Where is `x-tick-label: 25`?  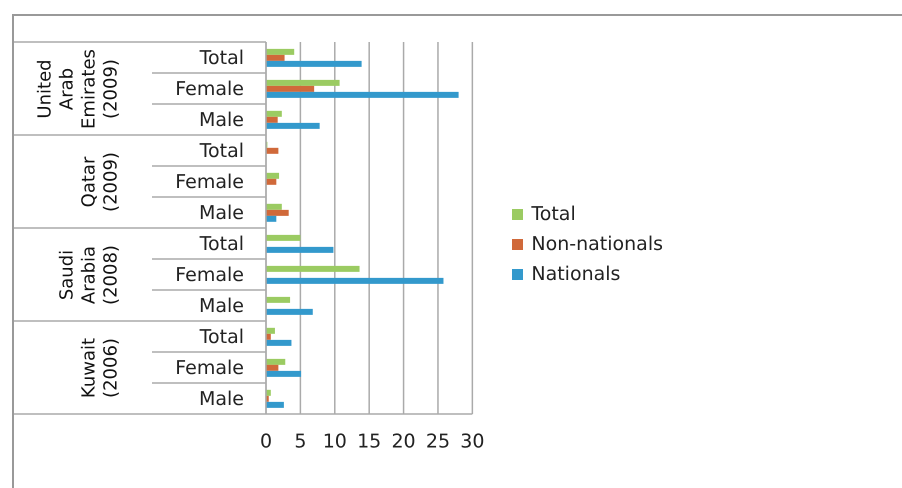 x-tick-label: 25 is located at coordinates (438, 441).